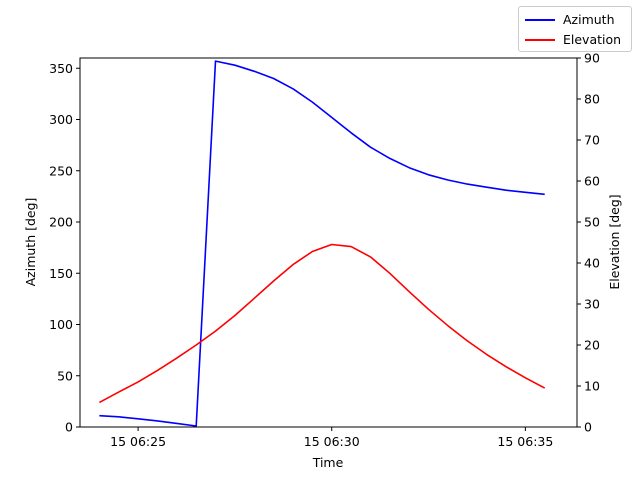 This screenshot has width=640, height=485. What do you see at coordinates (65, 375) in the screenshot?
I see `y-left-tick-label: 50` at bounding box center [65, 375].